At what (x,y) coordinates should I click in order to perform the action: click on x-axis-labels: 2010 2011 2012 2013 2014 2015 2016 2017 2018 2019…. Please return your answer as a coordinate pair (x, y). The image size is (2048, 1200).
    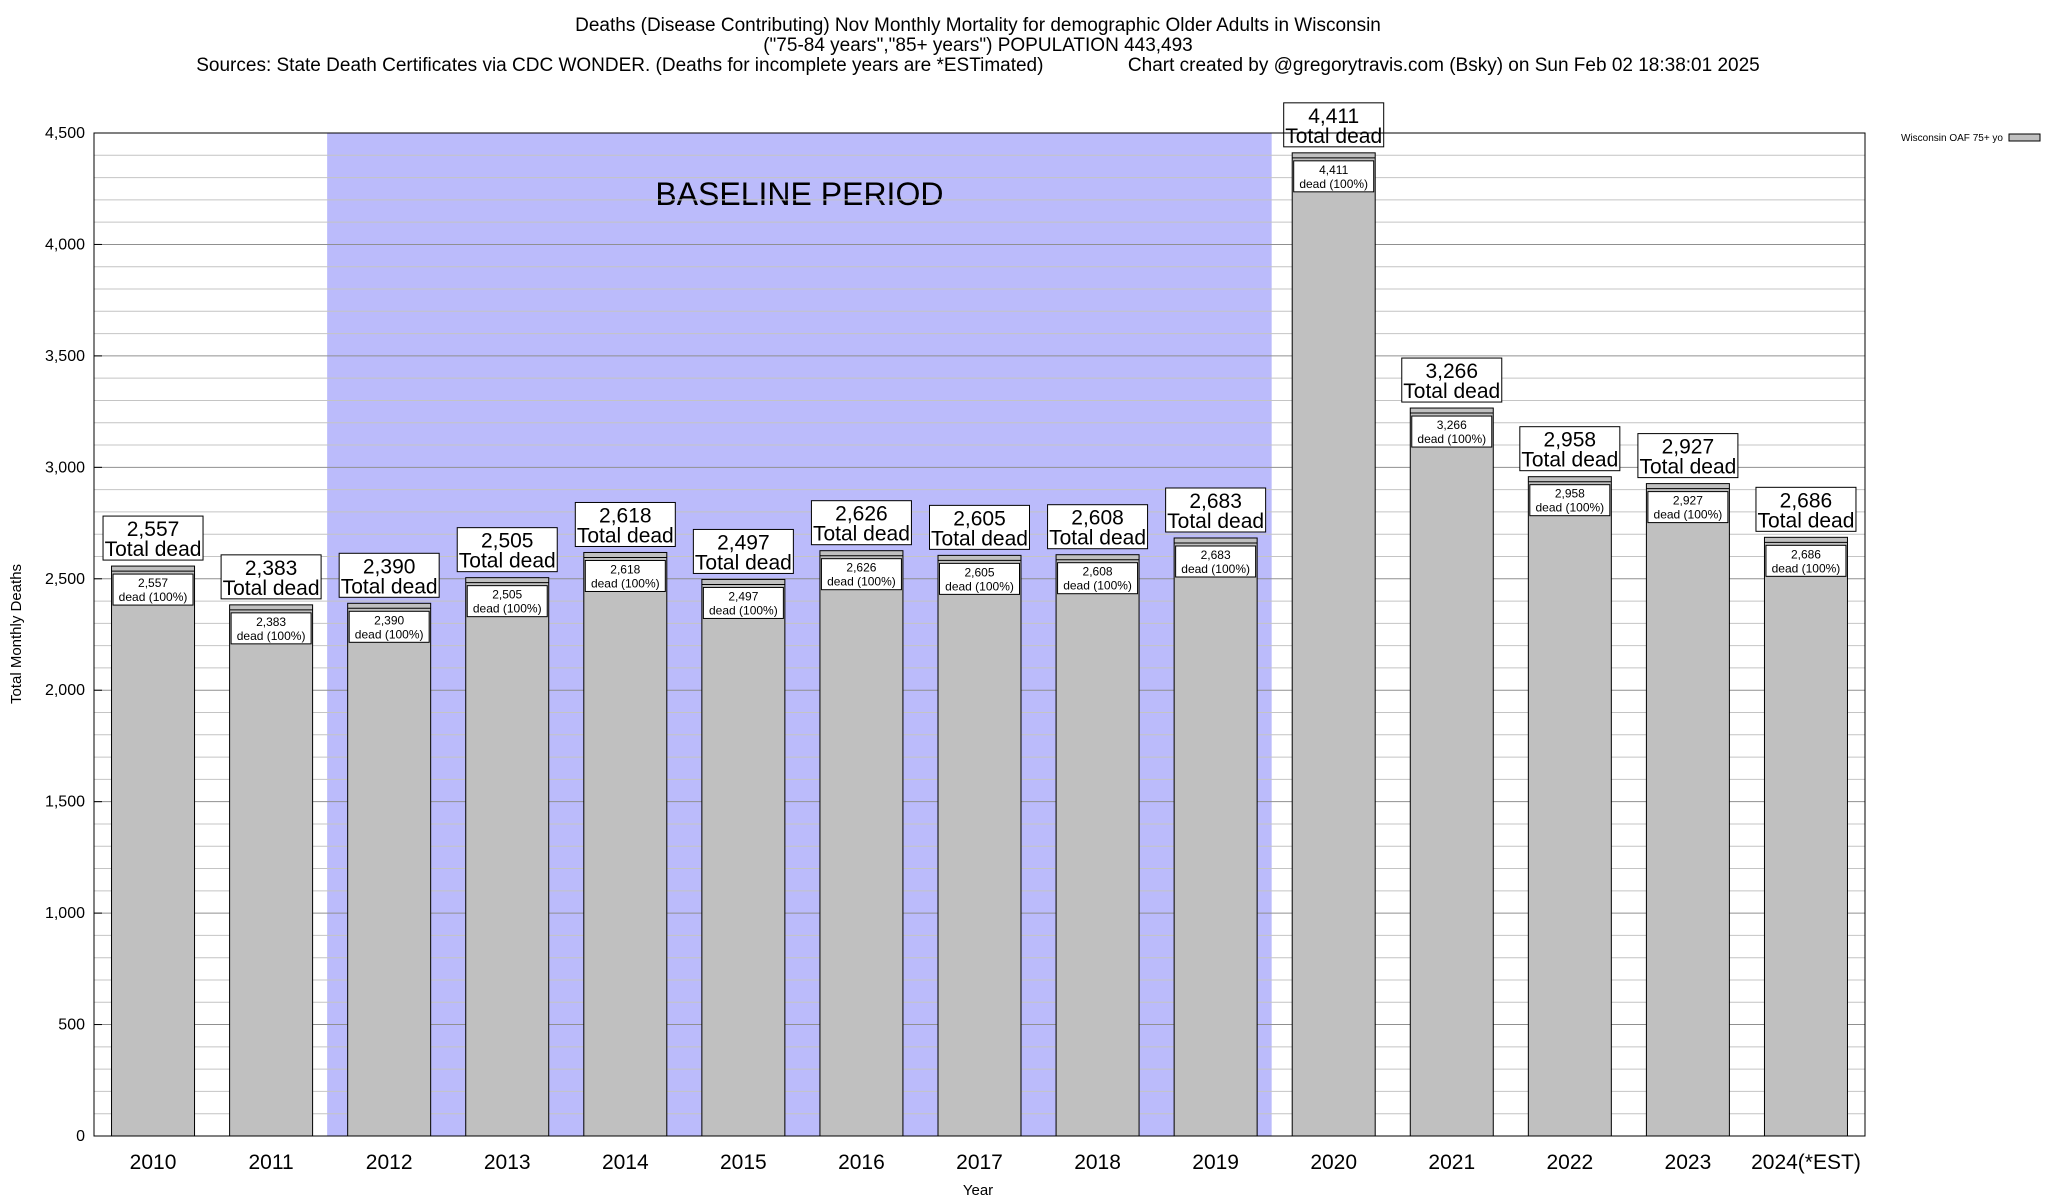
    Looking at the image, I should click on (995, 1162).